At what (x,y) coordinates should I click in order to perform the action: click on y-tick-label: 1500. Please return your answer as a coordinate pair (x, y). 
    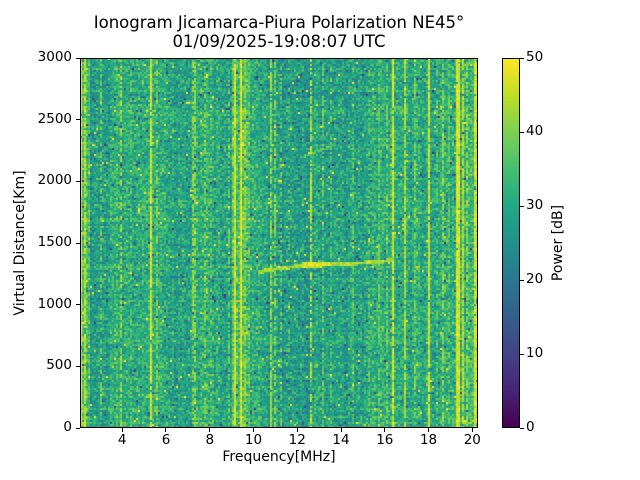
    Looking at the image, I should click on (54, 242).